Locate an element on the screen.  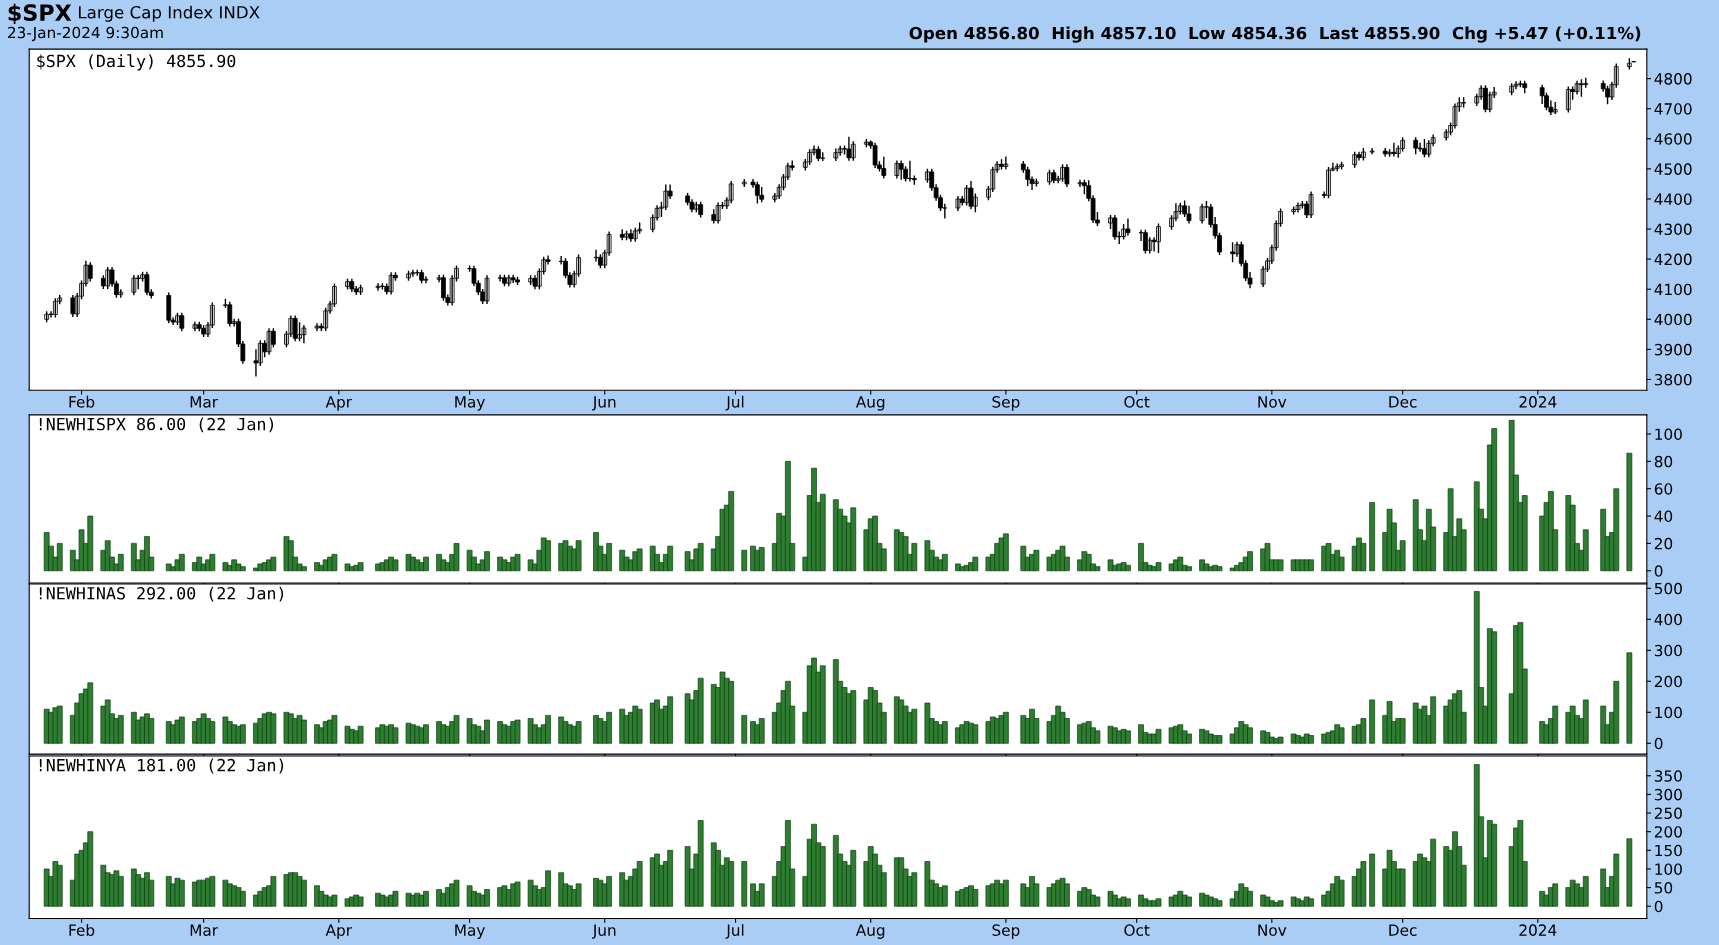
x-tick-label: Oct is located at coordinates (1137, 930).